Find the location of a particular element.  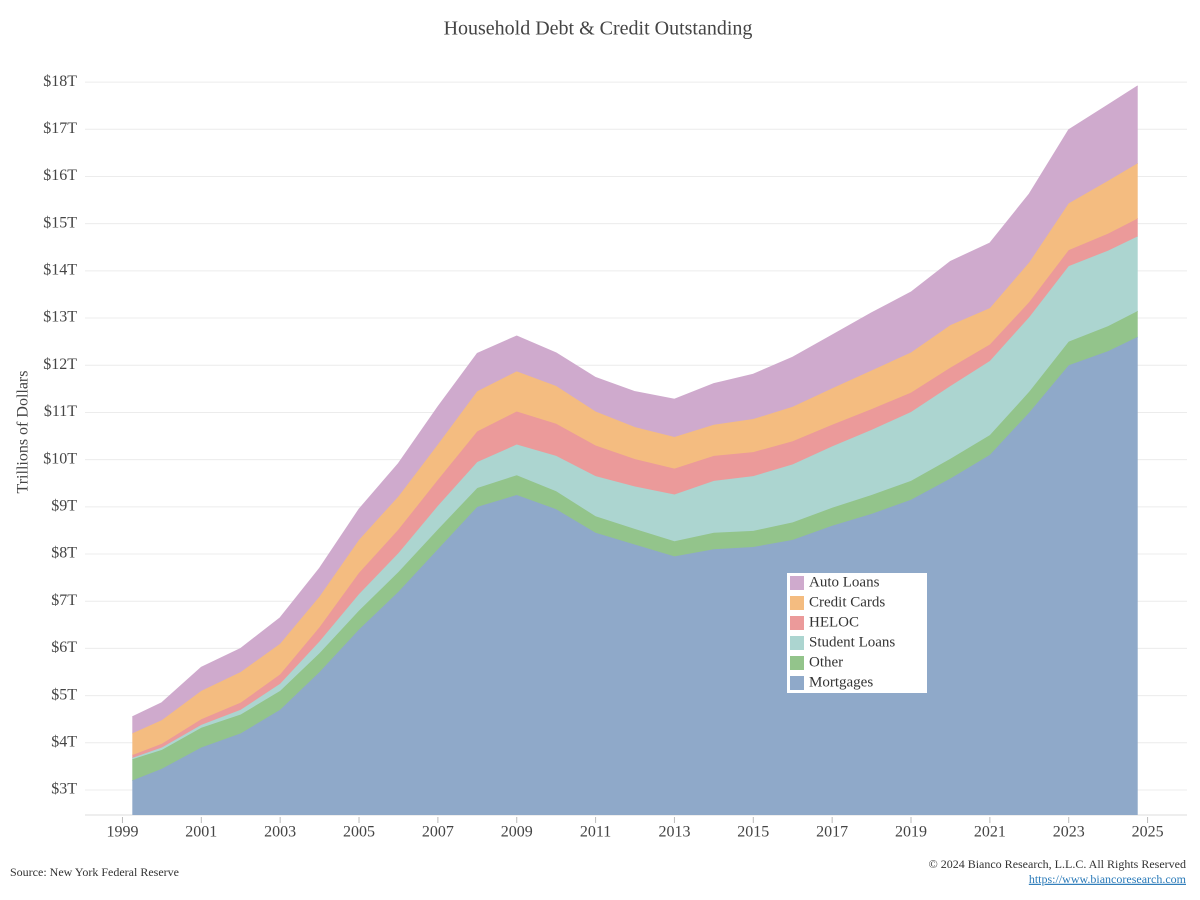

y-tick-label: $9T is located at coordinates (64, 506).